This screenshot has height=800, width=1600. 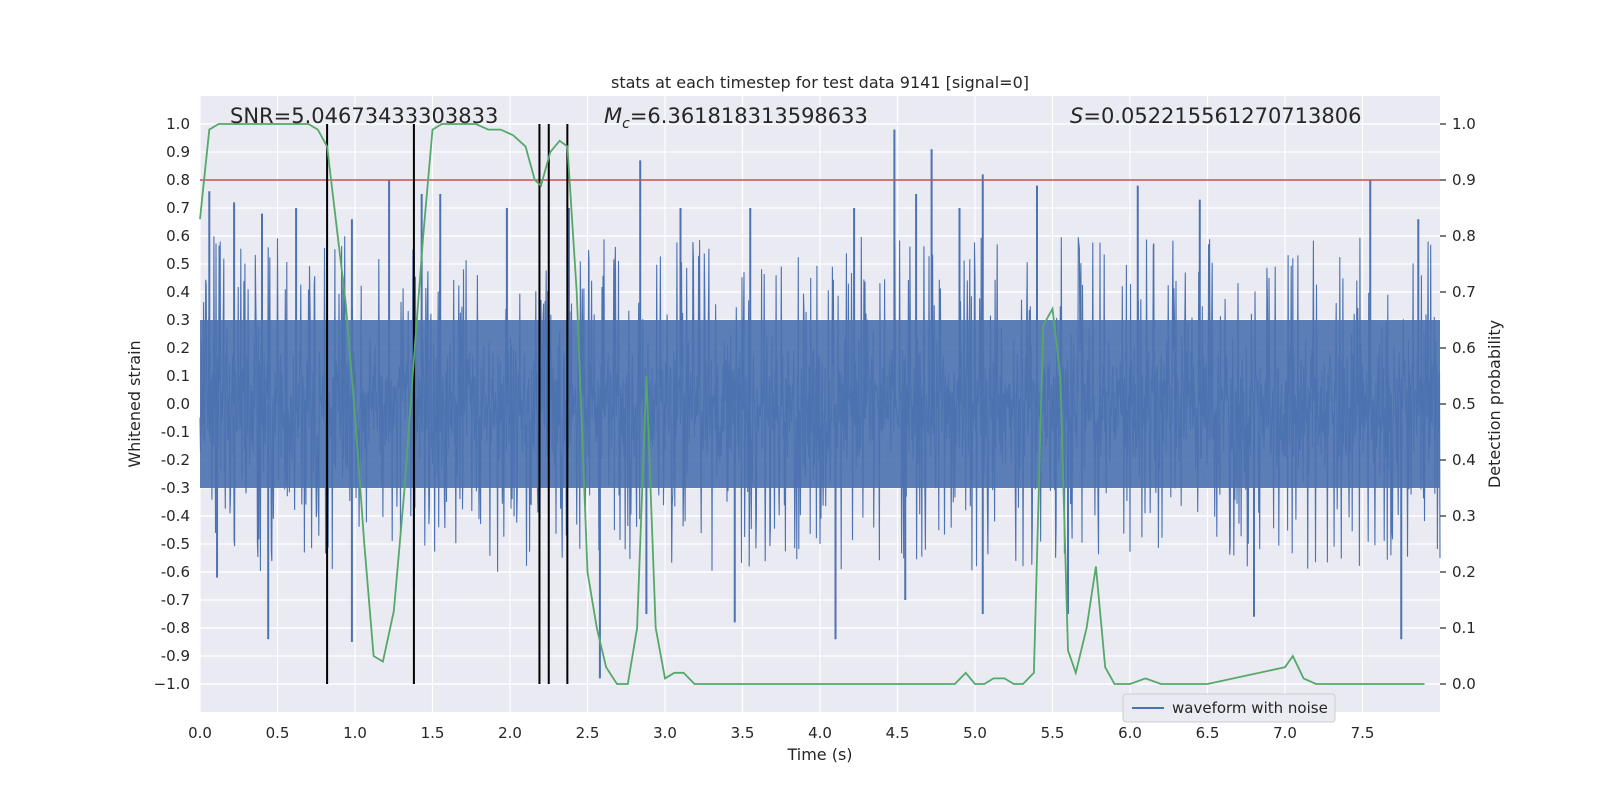 I want to click on s-annotation: S=0.052215561270713806, so click(x=1215, y=116).